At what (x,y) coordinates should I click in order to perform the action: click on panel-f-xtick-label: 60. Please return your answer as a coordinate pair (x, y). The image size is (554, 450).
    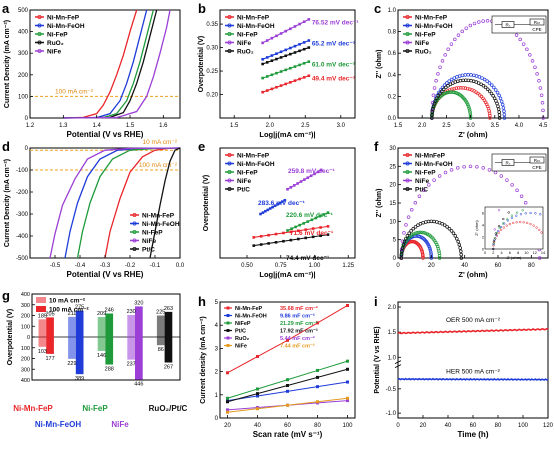
    Looking at the image, I should click on (498, 266).